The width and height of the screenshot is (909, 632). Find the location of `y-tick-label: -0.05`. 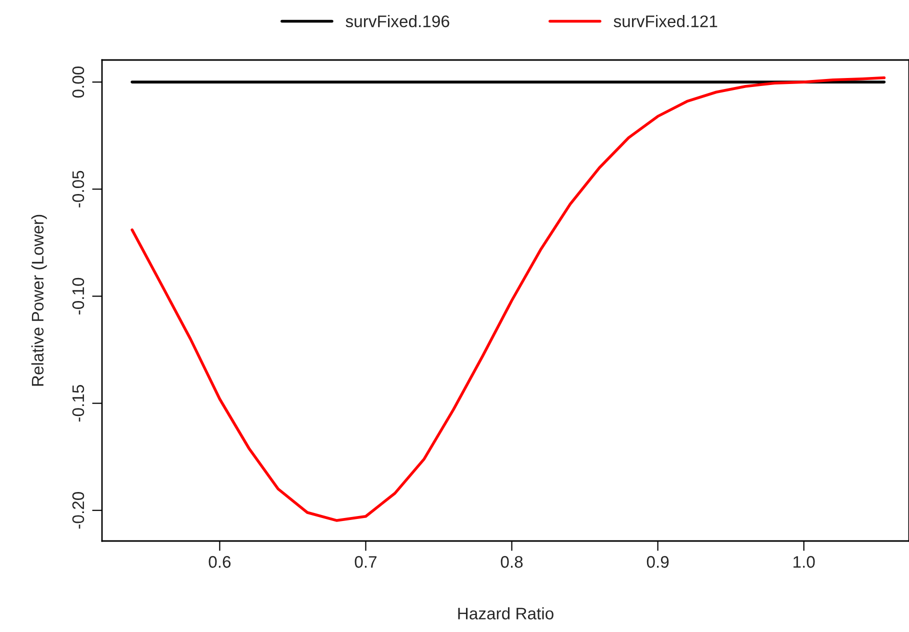

y-tick-label: -0.05 is located at coordinates (78, 189).